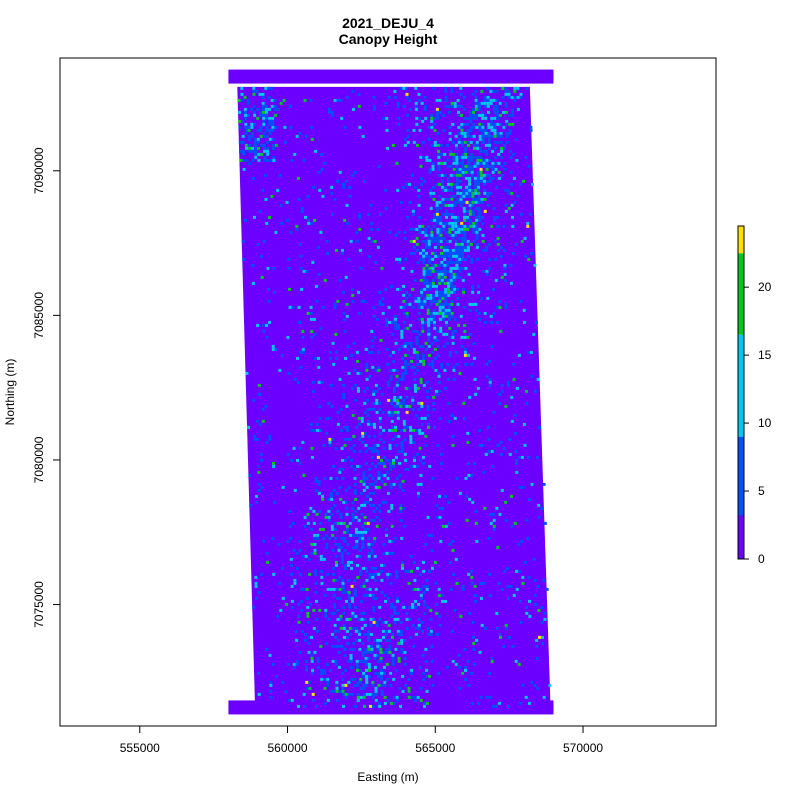  What do you see at coordinates (39, 604) in the screenshot?
I see `y-tick-label: 7075000` at bounding box center [39, 604].